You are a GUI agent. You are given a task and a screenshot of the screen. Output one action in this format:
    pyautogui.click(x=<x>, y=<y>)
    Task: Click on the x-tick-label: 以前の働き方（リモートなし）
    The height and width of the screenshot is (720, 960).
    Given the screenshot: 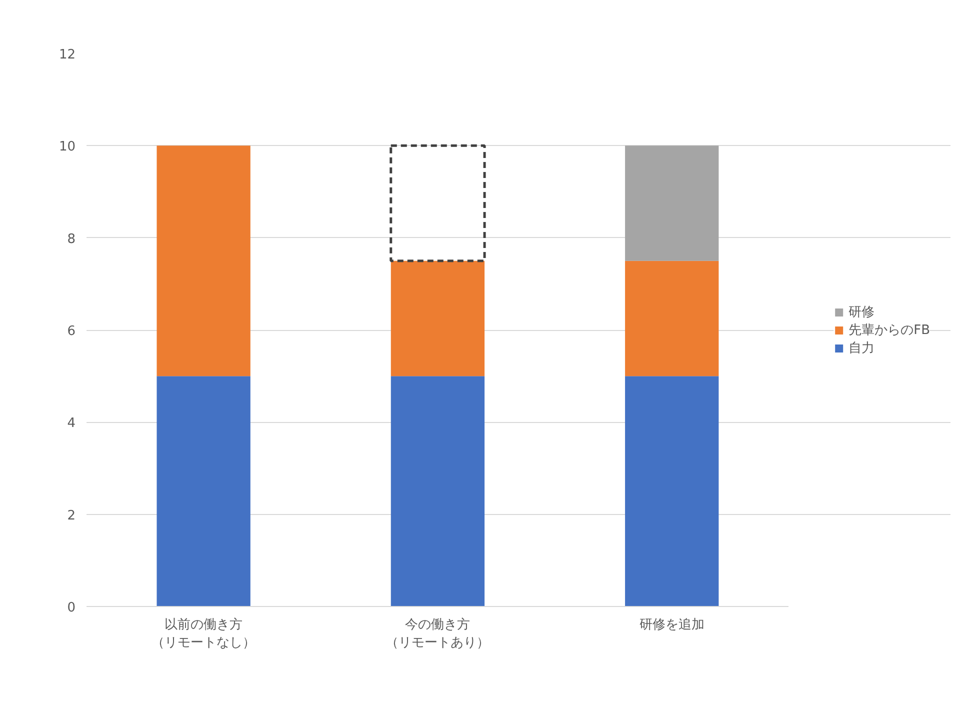 What is the action you would take?
    pyautogui.click(x=204, y=633)
    